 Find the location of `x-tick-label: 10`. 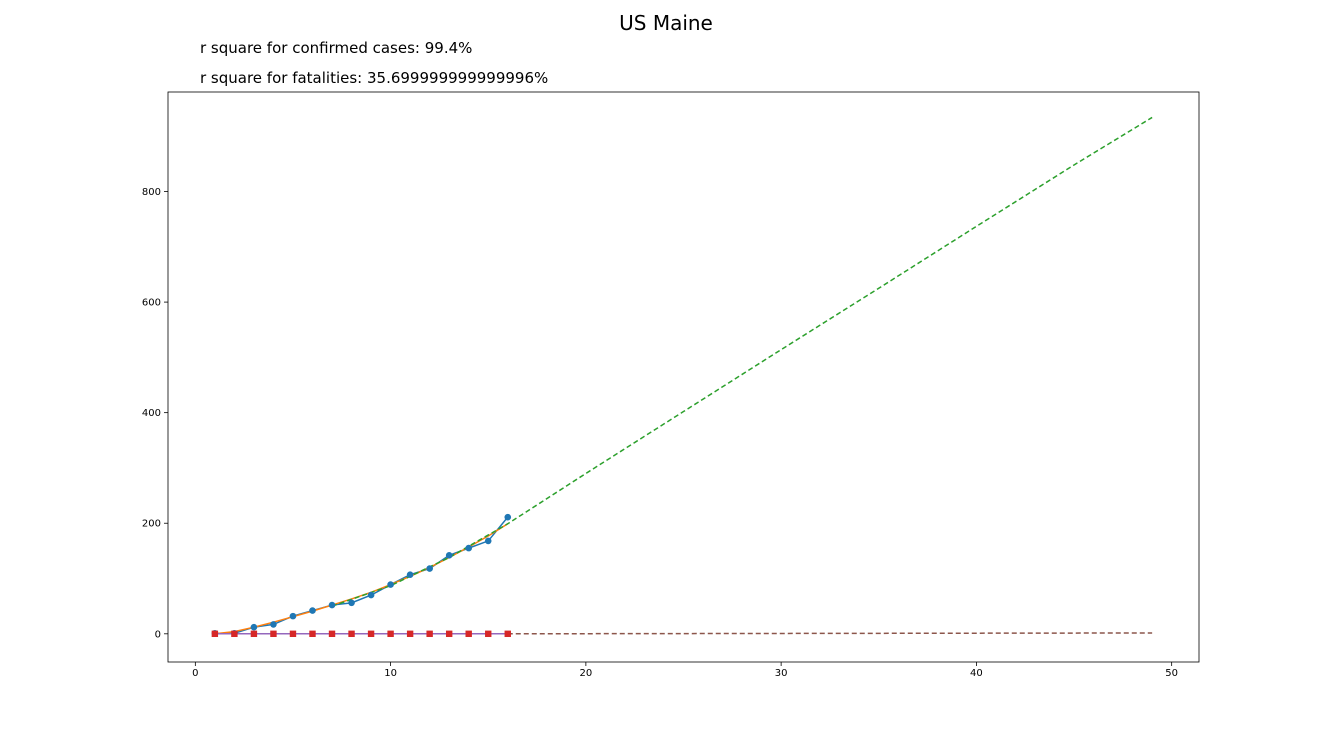

x-tick-label: 10 is located at coordinates (390, 673).